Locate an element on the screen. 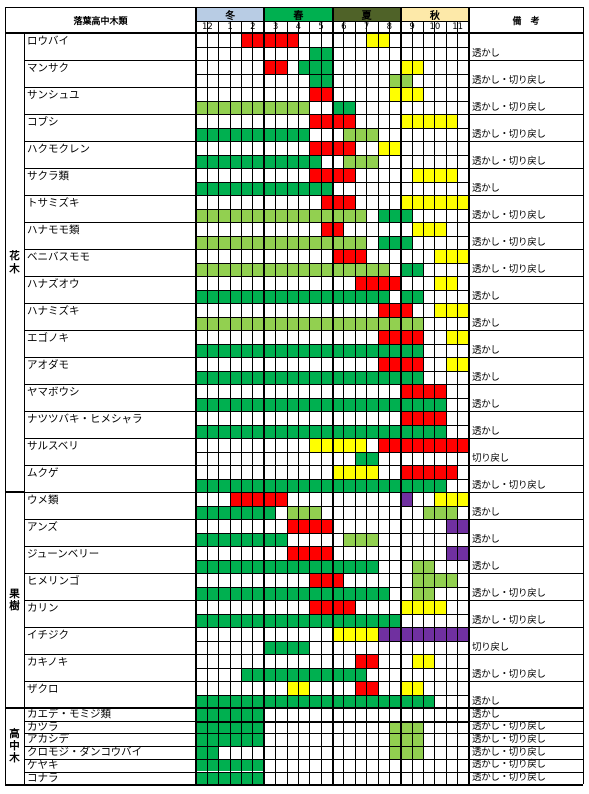  tree-name: ハクモクレン is located at coordinates (58, 148).